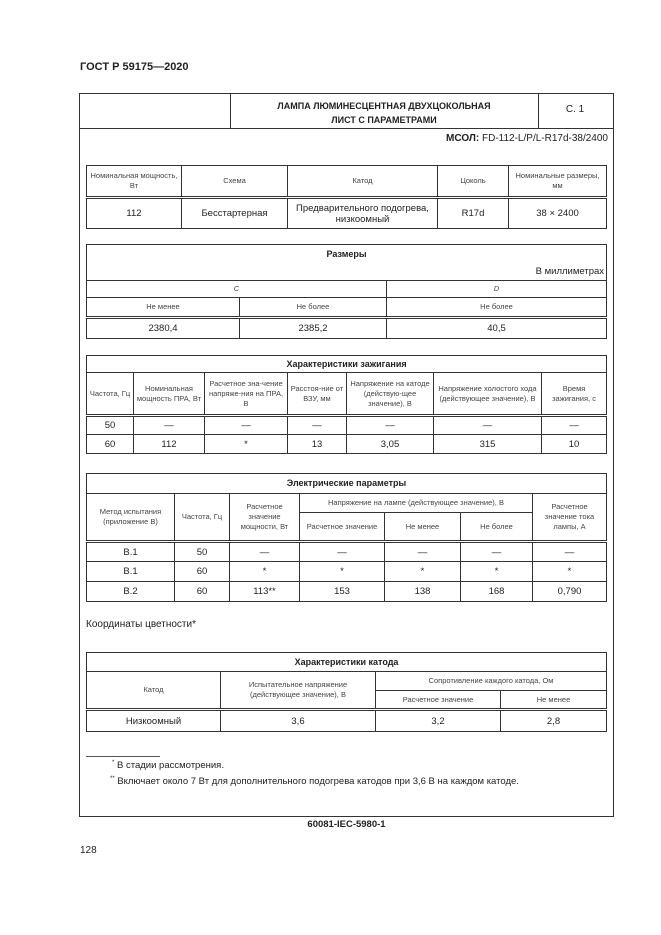  What do you see at coordinates (130, 518) in the screenshot?
I see `header-cell: Метод испытания (приложение В)` at bounding box center [130, 518].